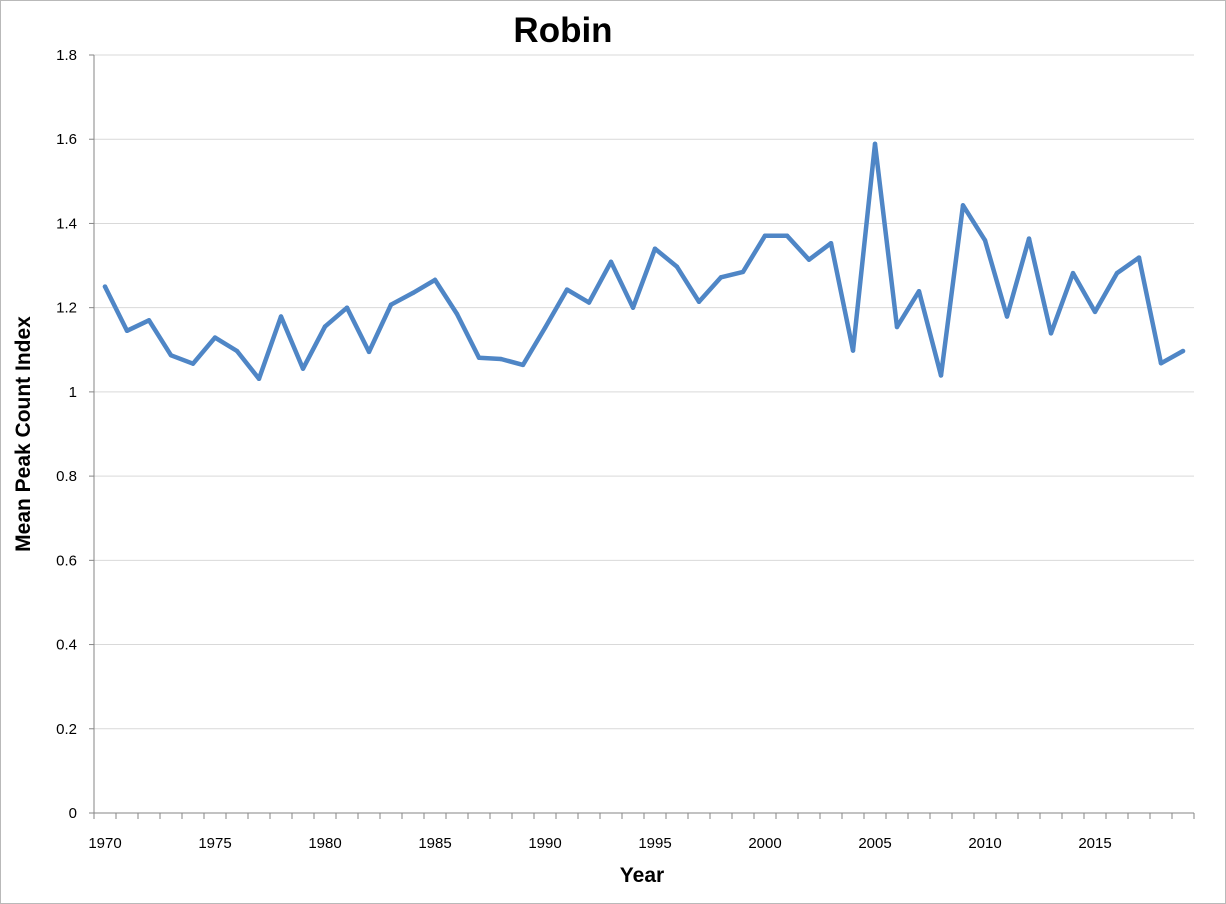 The width and height of the screenshot is (1226, 904). What do you see at coordinates (66, 476) in the screenshot?
I see `y-tick-label: 0.8` at bounding box center [66, 476].